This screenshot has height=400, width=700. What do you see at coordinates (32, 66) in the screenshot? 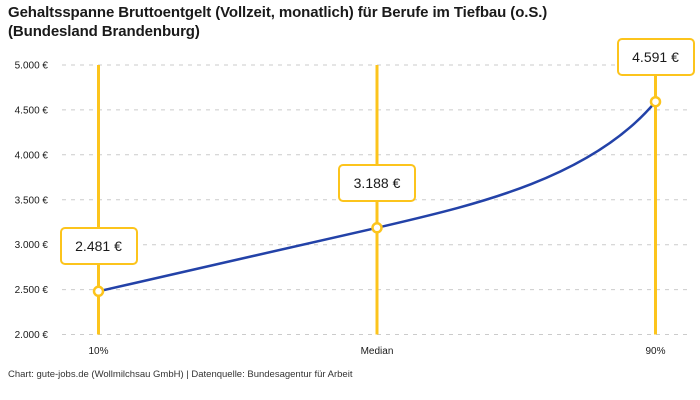
I see `y-axis-tick-label: 5.000 €` at bounding box center [32, 66].